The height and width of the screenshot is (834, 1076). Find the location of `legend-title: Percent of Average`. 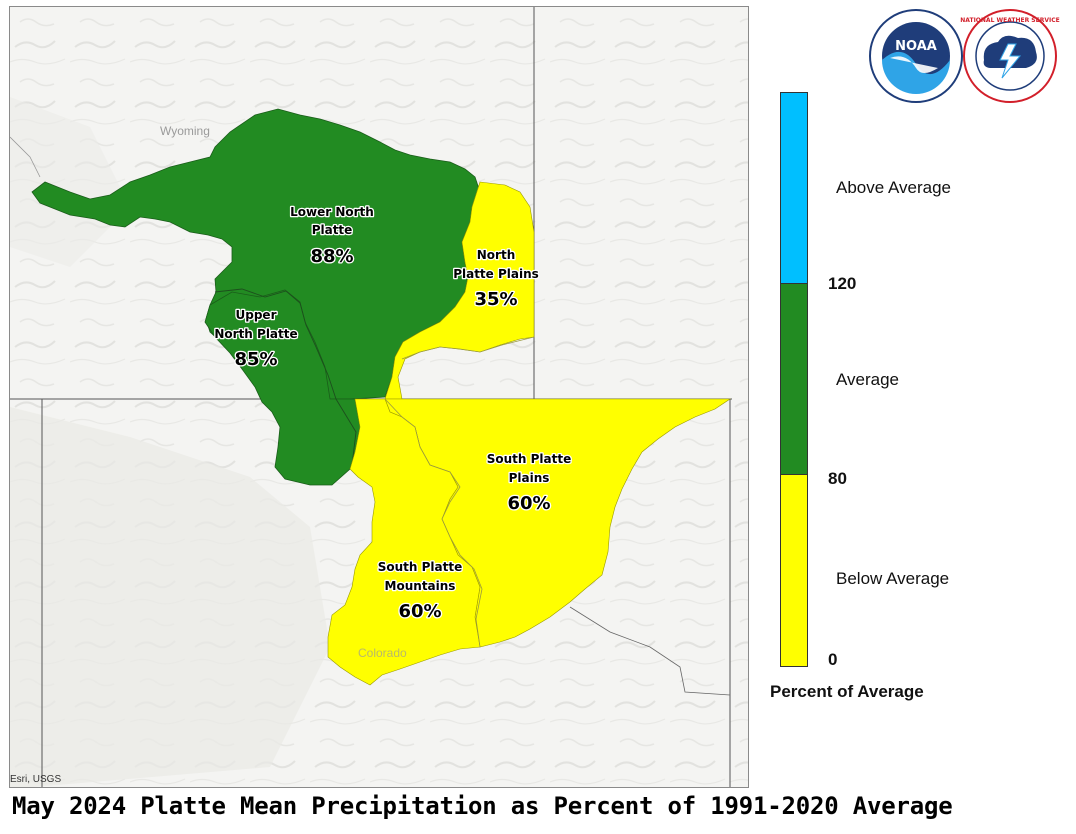

legend-title: Percent of Average is located at coordinates (847, 691).